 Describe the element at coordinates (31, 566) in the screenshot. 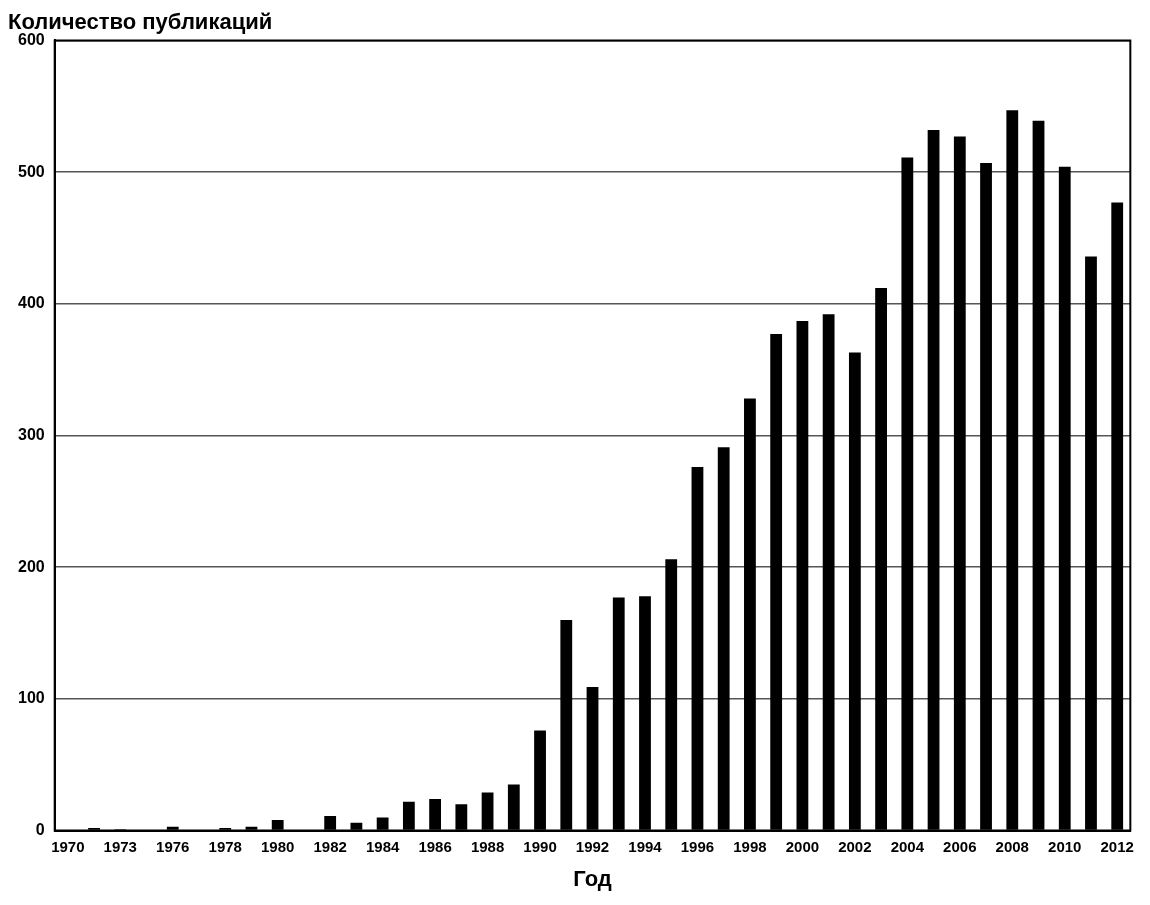

I see `y-tick-label: 200` at that location.